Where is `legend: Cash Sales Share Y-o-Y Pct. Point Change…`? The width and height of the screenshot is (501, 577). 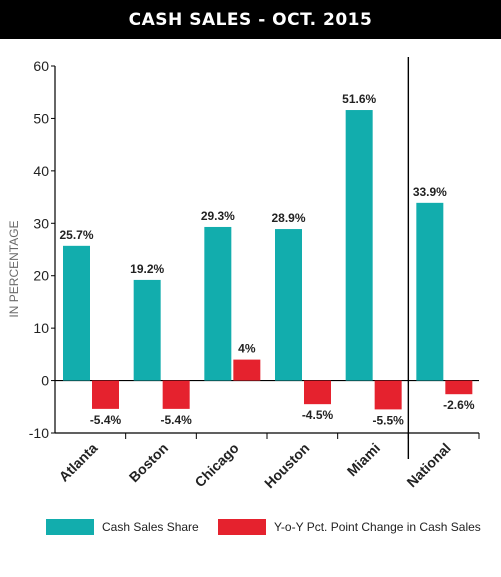 legend: Cash Sales Share Y-o-Y Pct. Point Change… is located at coordinates (250, 531).